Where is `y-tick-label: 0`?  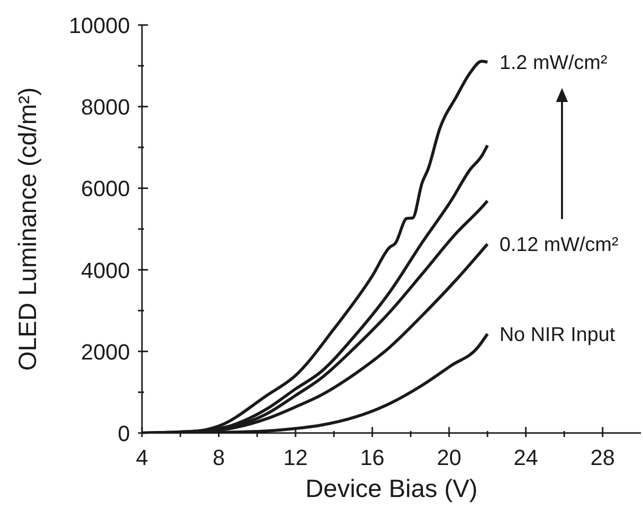 y-tick-label: 0 is located at coordinates (124, 433).